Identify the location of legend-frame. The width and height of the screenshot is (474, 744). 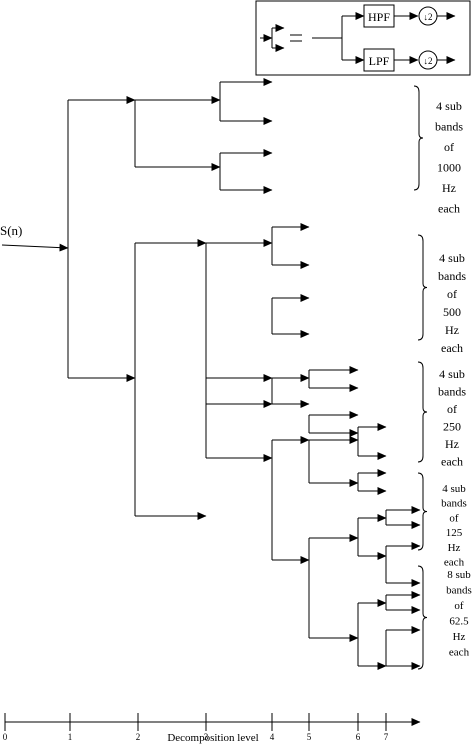
(363, 38).